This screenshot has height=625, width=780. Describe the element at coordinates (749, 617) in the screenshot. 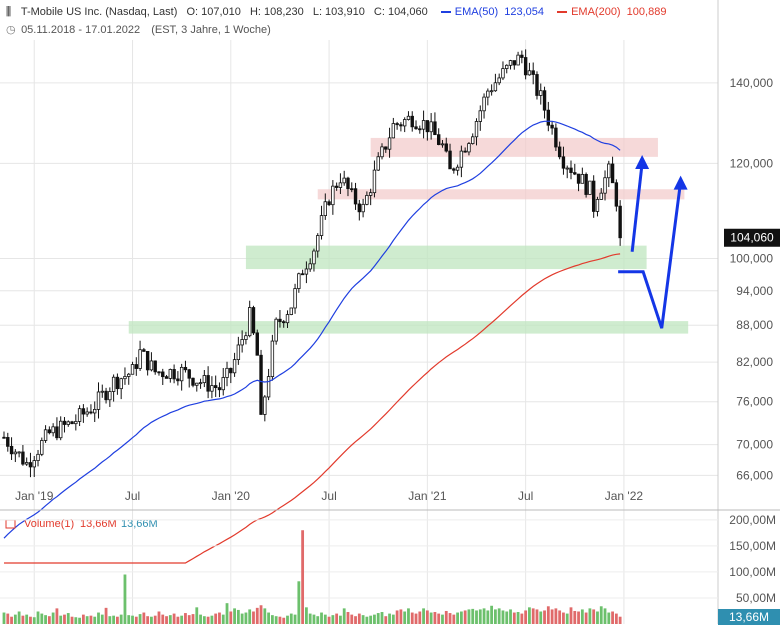

I see `volume-last-label: 13,66M` at that location.